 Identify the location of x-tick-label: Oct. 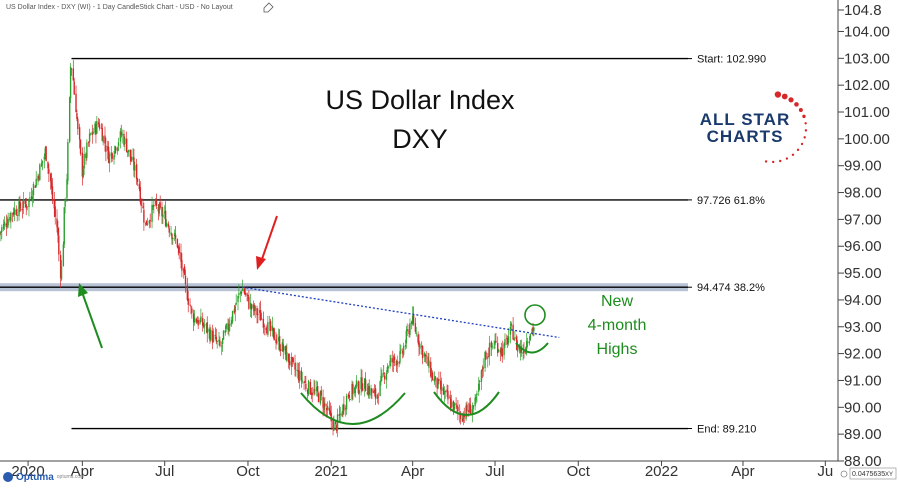
(579, 471).